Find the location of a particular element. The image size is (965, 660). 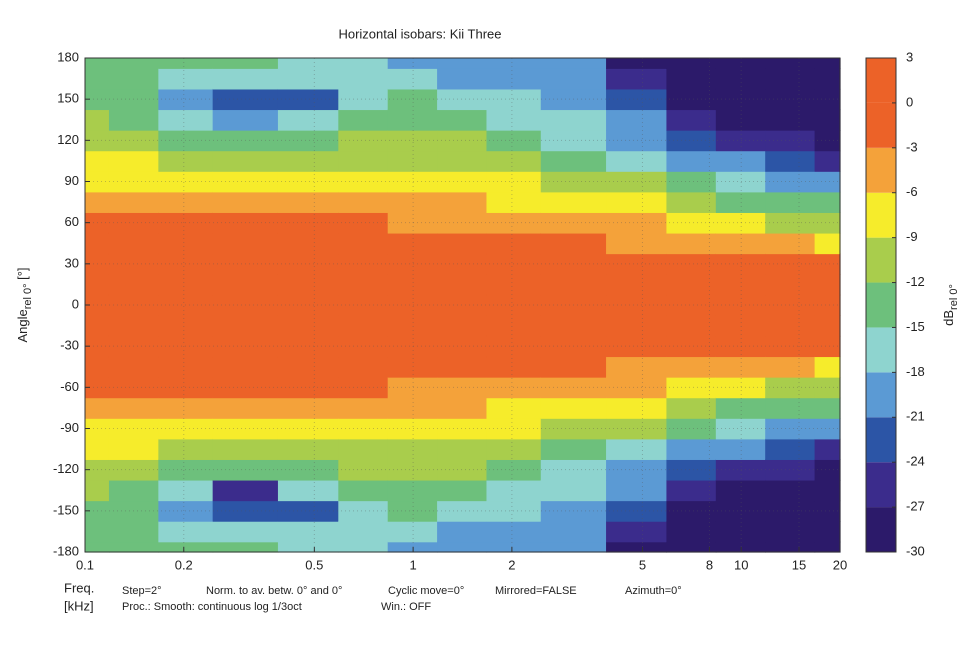

colorbar-tick-label: -9 is located at coordinates (912, 236).